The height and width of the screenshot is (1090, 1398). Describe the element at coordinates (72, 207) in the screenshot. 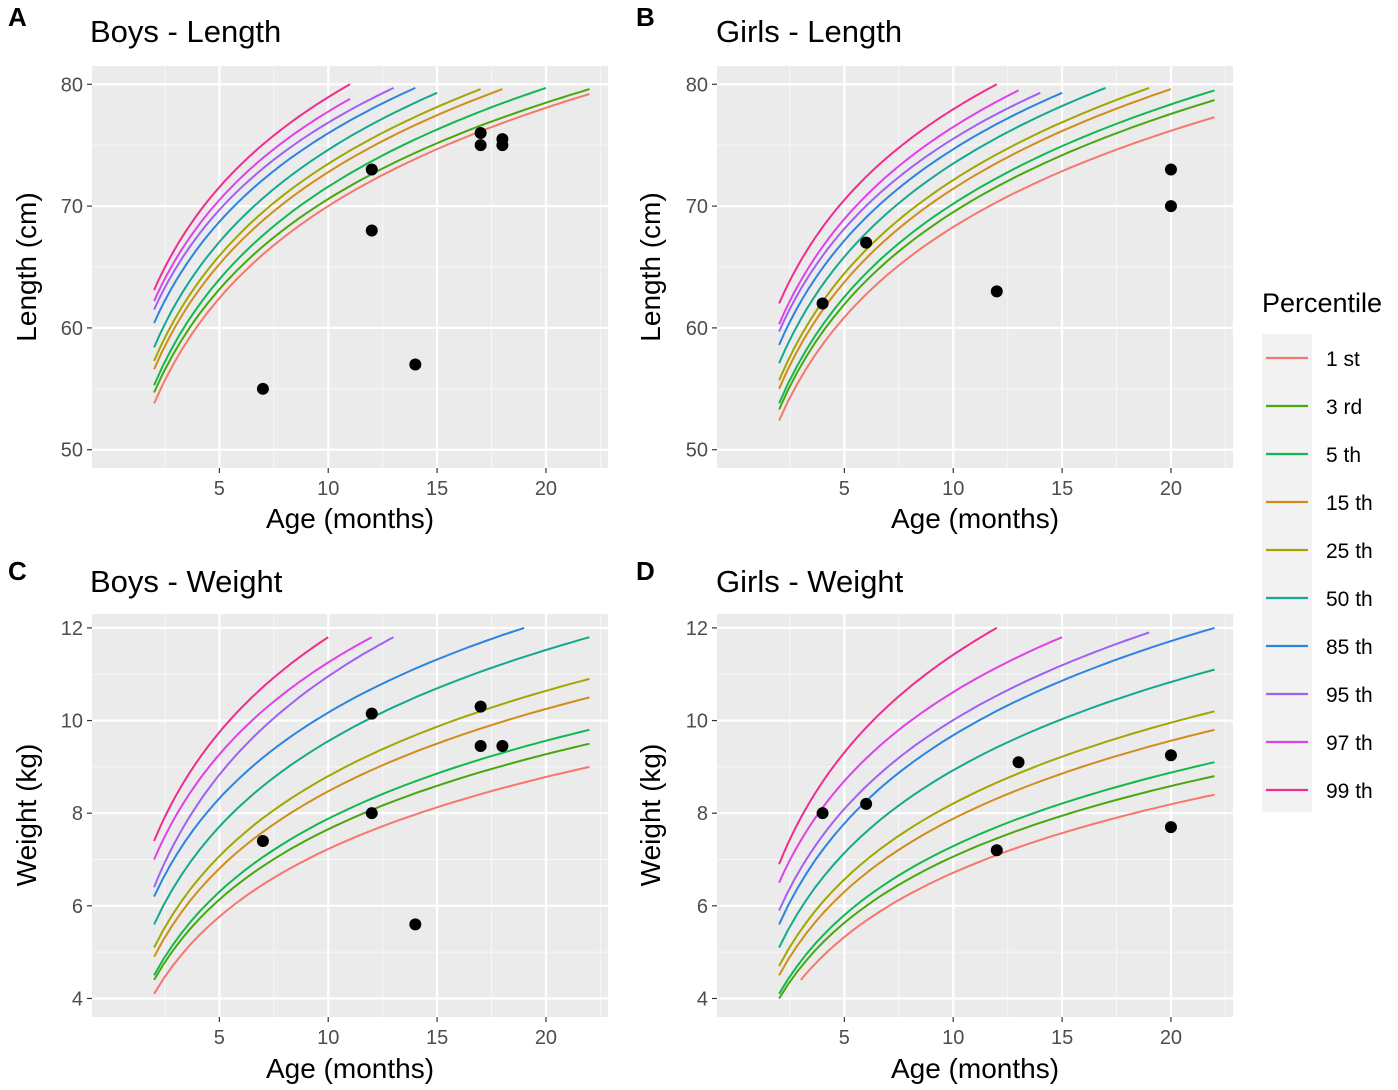

I see `y-tick-label: 70` at that location.